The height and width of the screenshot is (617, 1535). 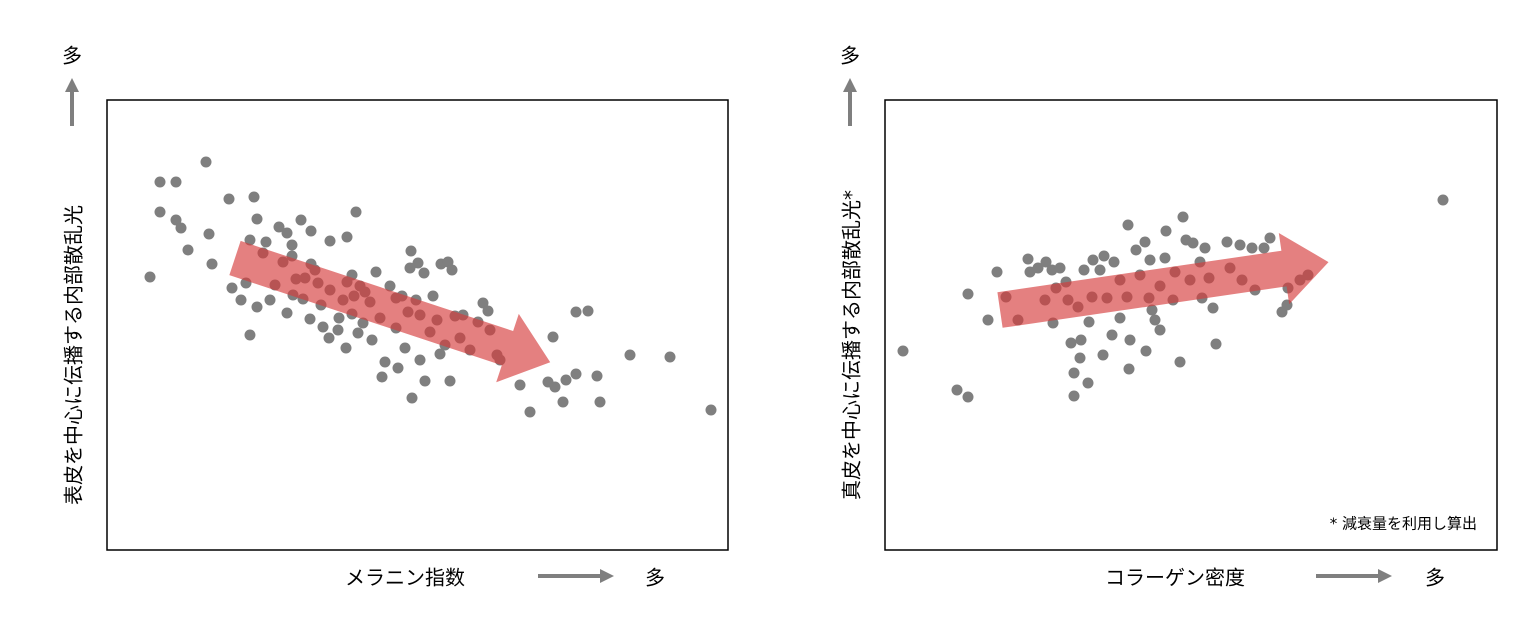 I want to click on footnote: * 減衰量を利用し算出, so click(x=1403, y=524).